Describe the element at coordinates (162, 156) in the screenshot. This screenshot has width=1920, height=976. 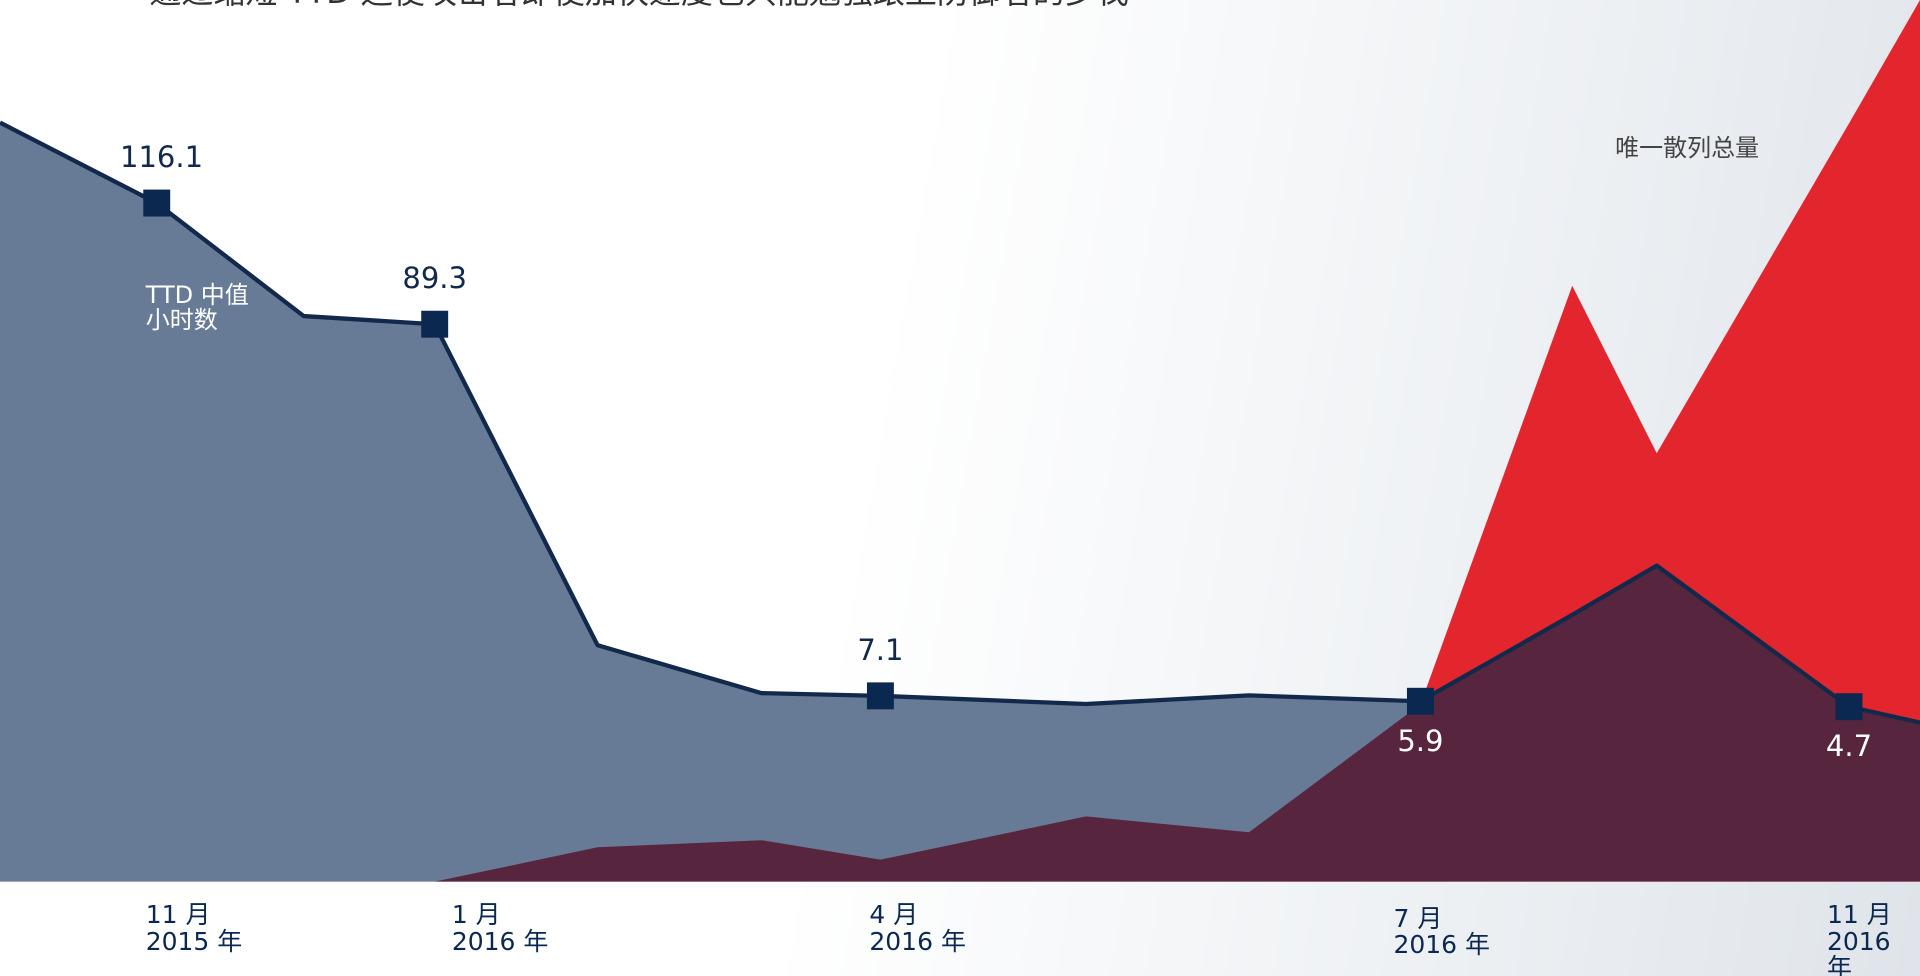
I see `value-label: 116.1` at that location.